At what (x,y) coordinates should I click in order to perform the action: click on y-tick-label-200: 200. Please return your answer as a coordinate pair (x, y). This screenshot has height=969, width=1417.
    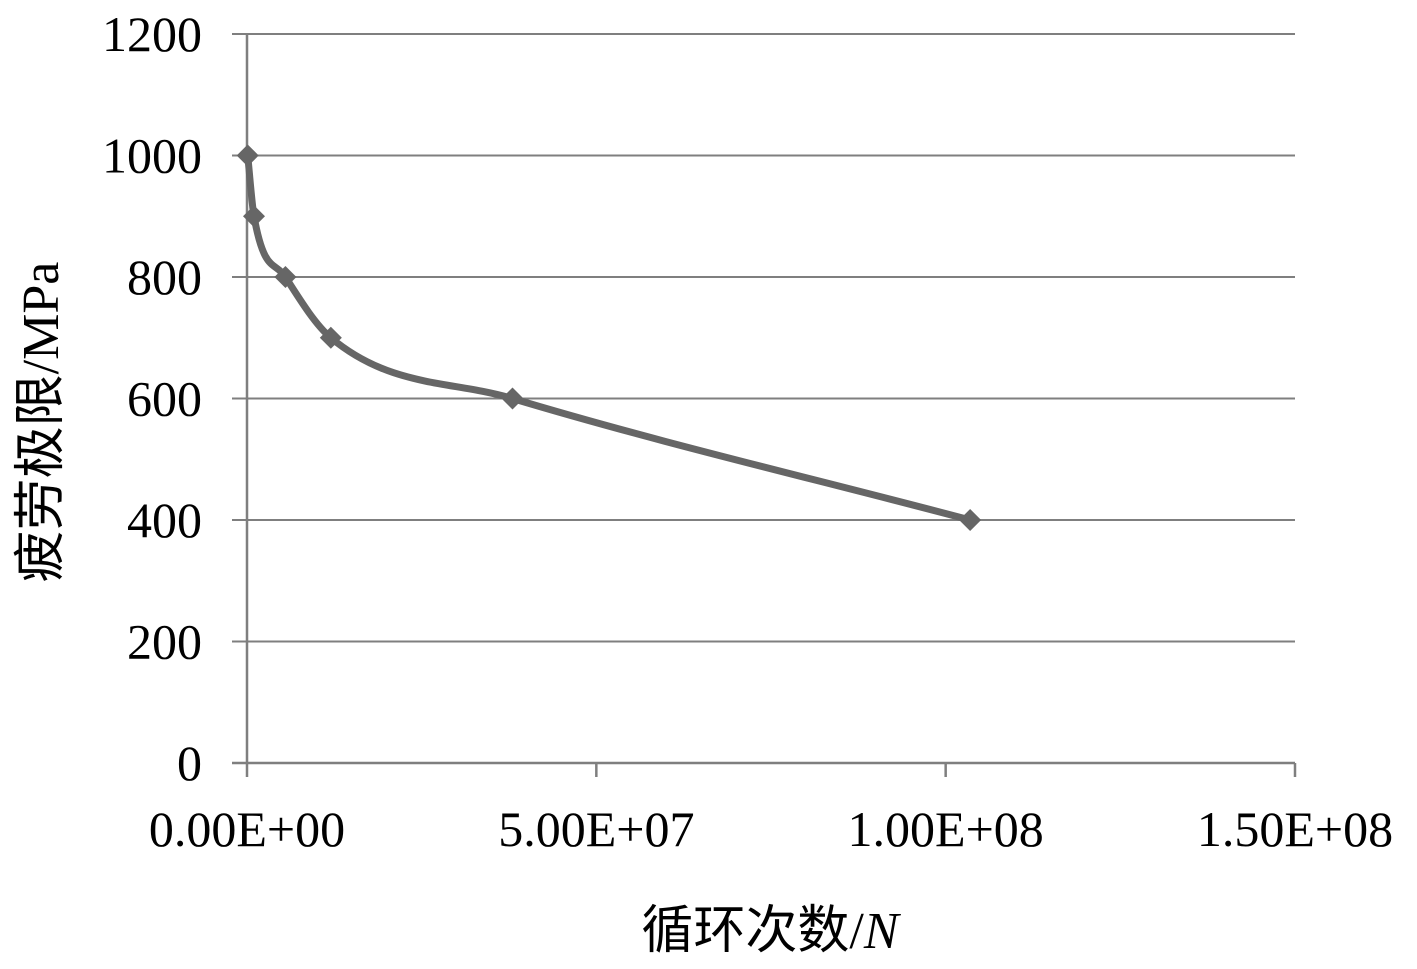
    Looking at the image, I should click on (164, 642).